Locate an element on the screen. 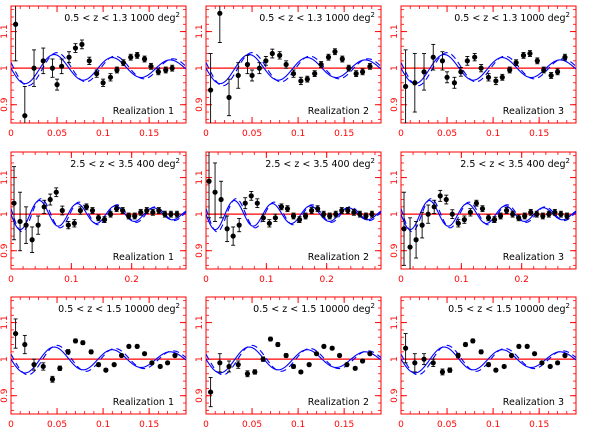 Image resolution: width=589 pixels, height=440 pixels. panel-title-main: 0.5 < z < 1.5 10000 deg is located at coordinates (116, 309).